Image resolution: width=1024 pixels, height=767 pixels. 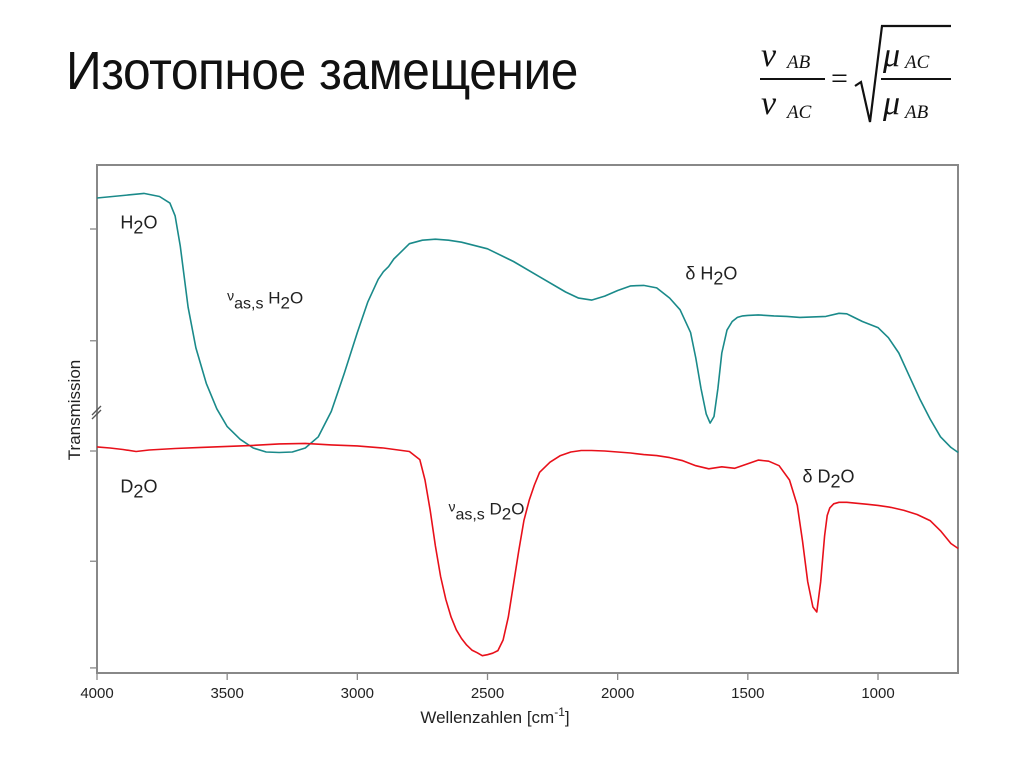 I want to click on x-axis-ticks: 4000 3500 3000 2500 2000 1500 1000, so click(x=487, y=687).